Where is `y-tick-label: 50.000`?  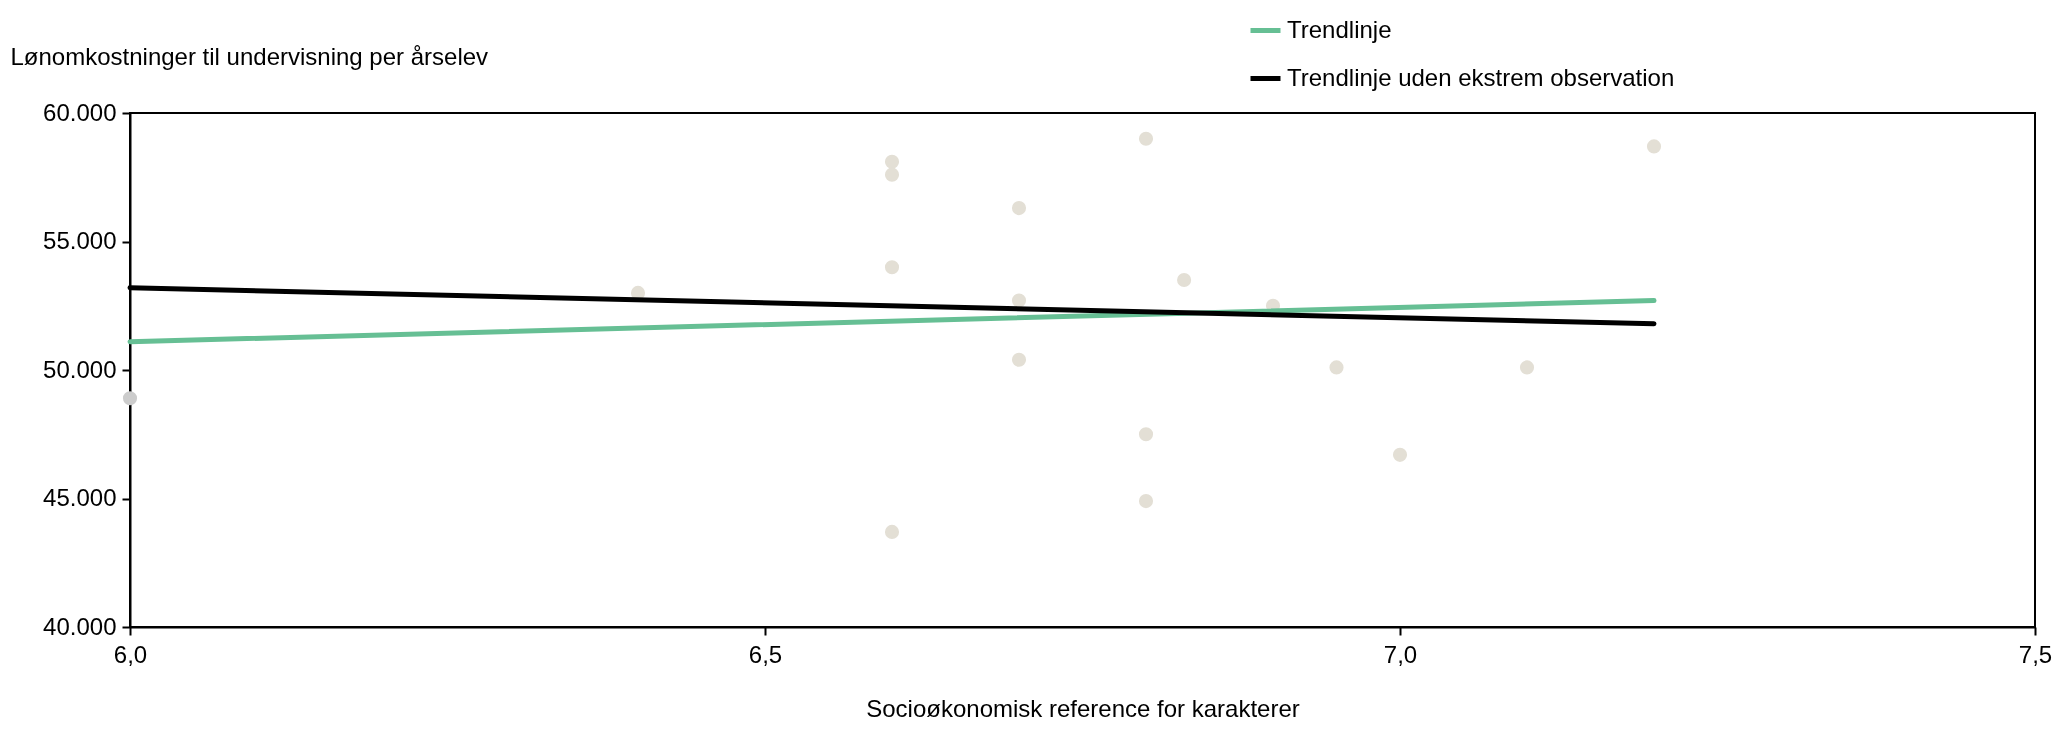 y-tick-label: 50.000 is located at coordinates (80, 369).